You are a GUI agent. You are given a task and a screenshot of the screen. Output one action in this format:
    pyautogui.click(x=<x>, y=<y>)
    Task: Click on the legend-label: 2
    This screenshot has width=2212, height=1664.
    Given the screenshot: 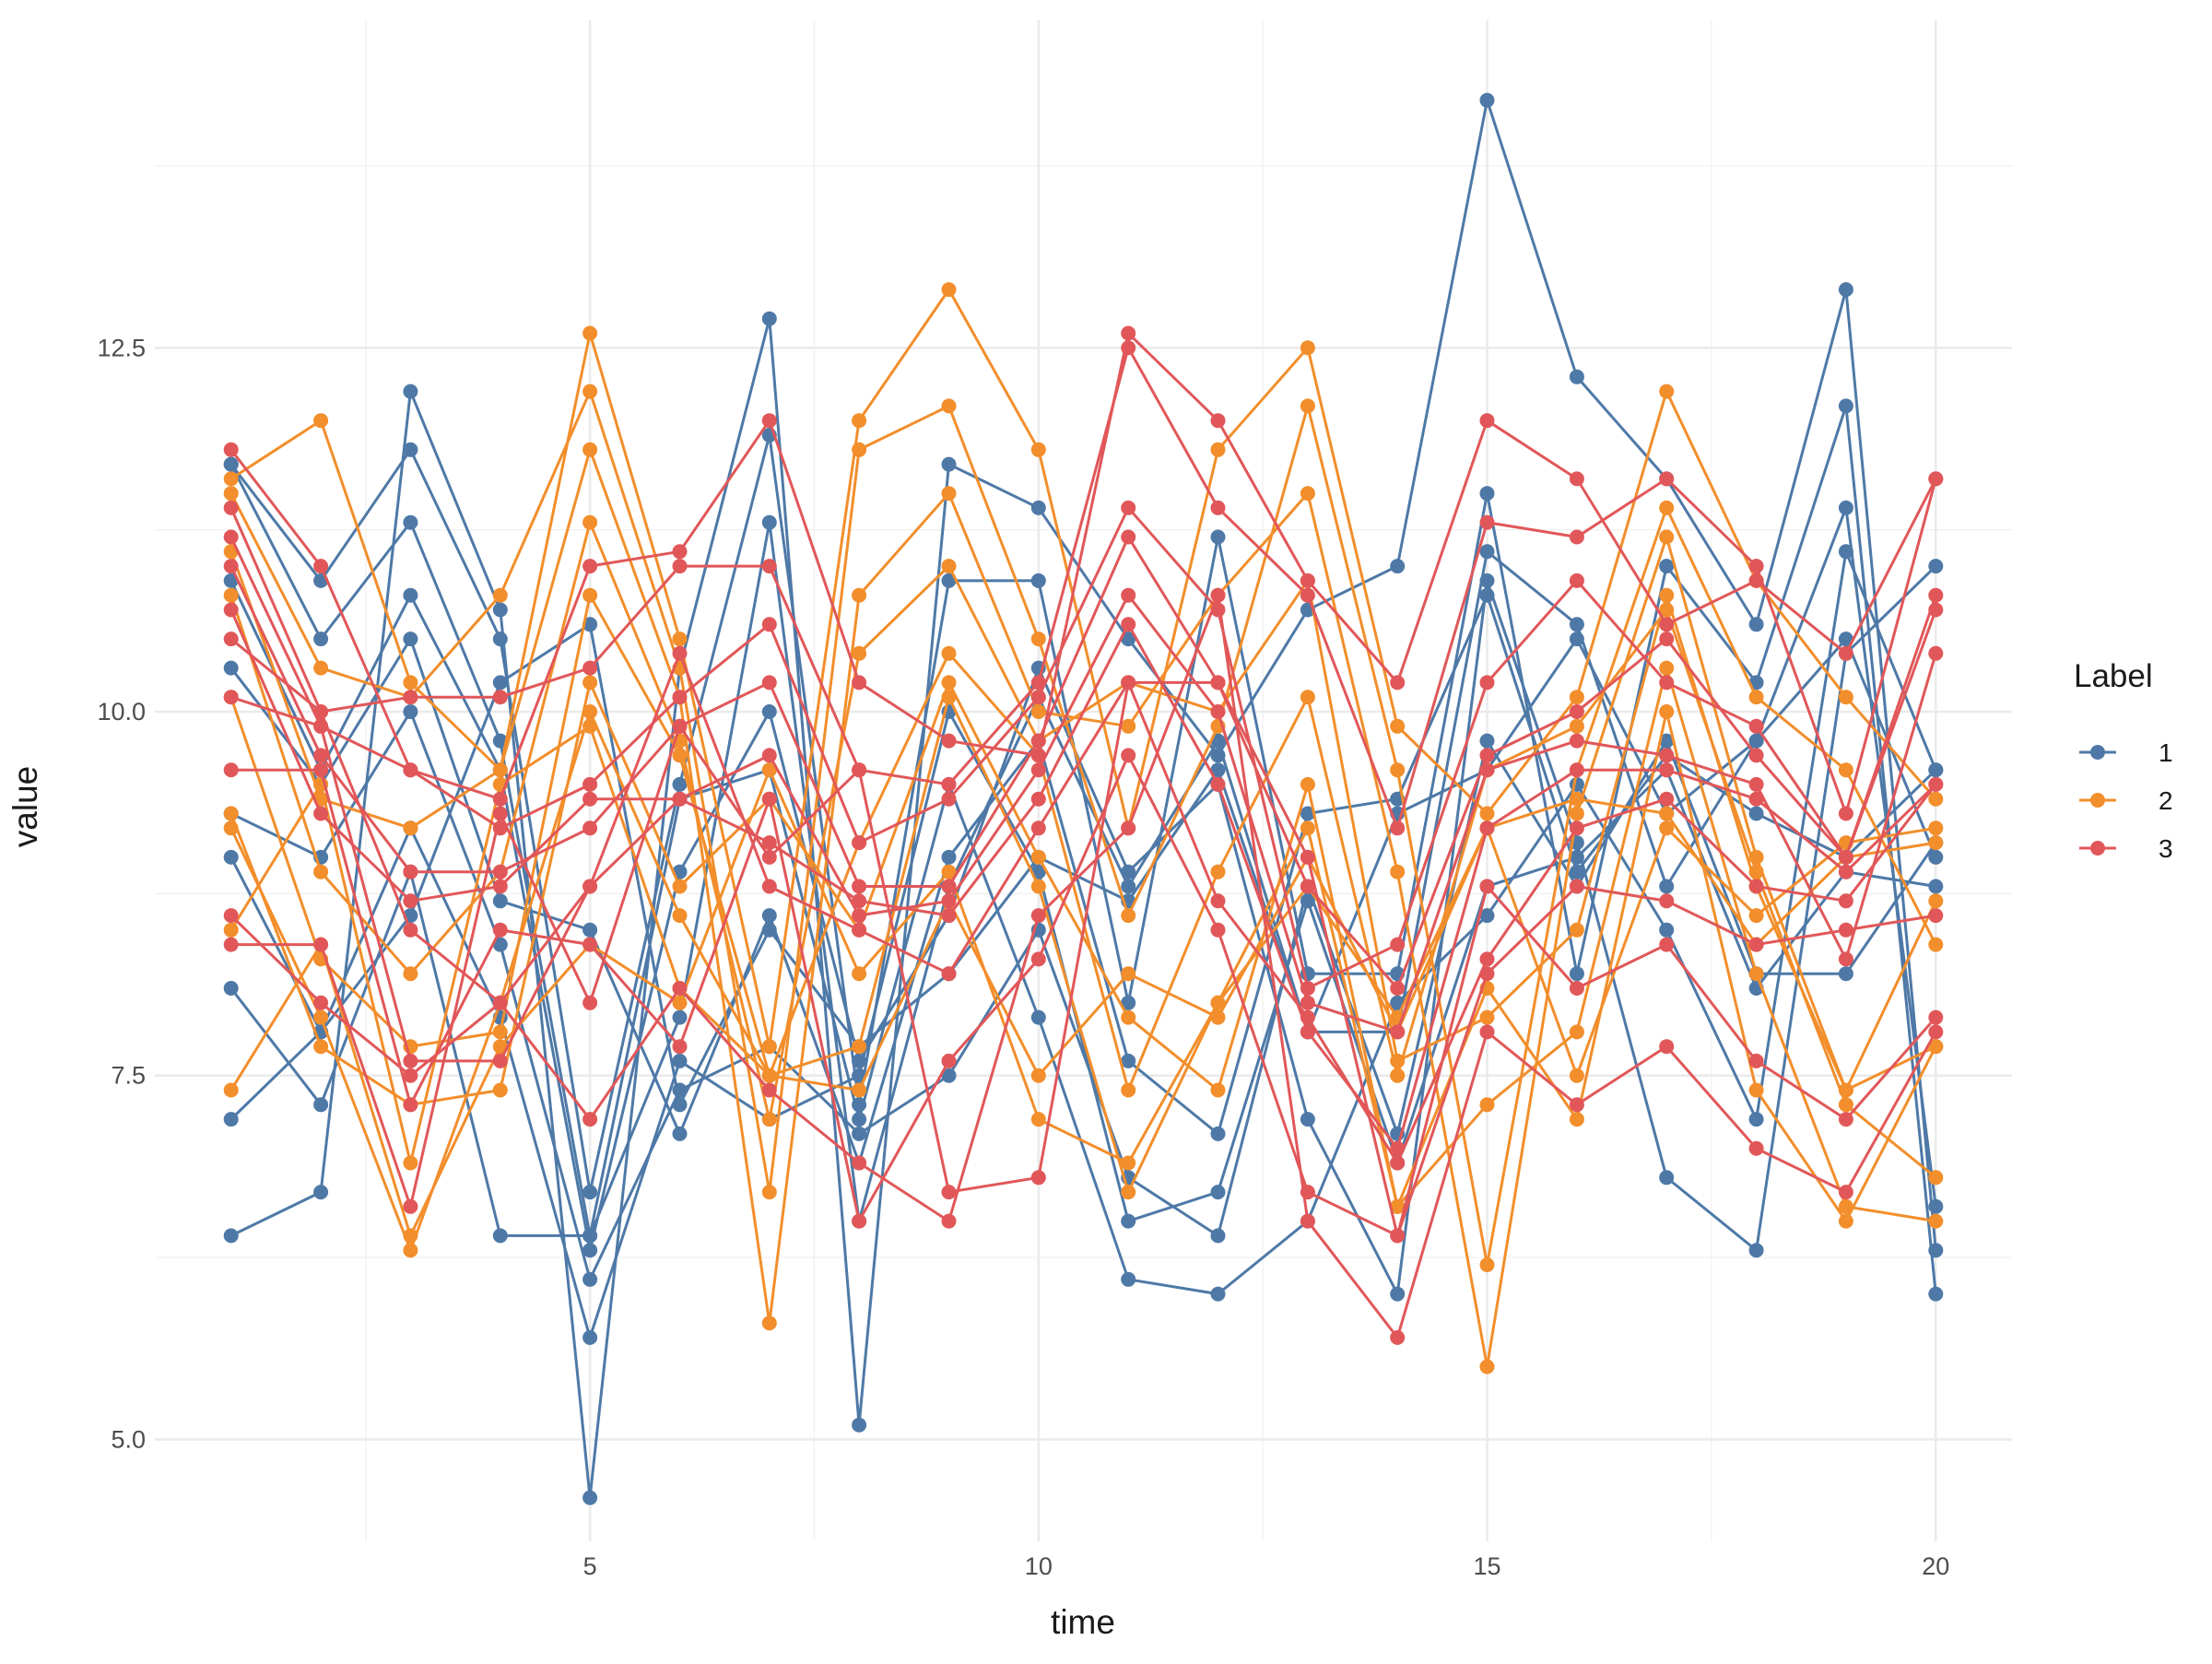 What is the action you would take?
    pyautogui.click(x=2166, y=800)
    